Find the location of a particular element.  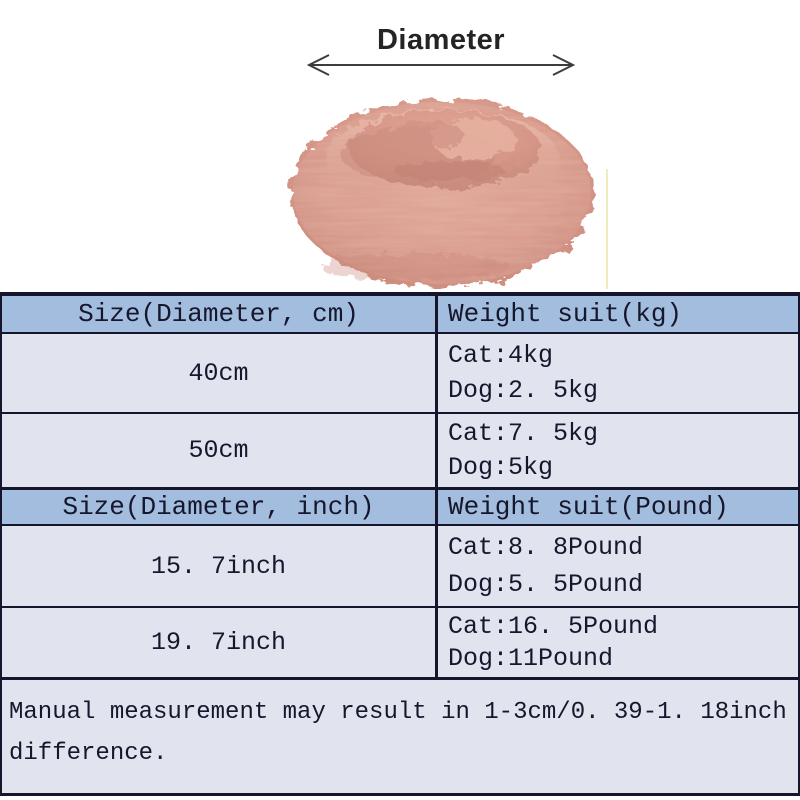

weight-cell: Cat:8. 8Pound Dog:5. 5Pound is located at coordinates (618, 566).